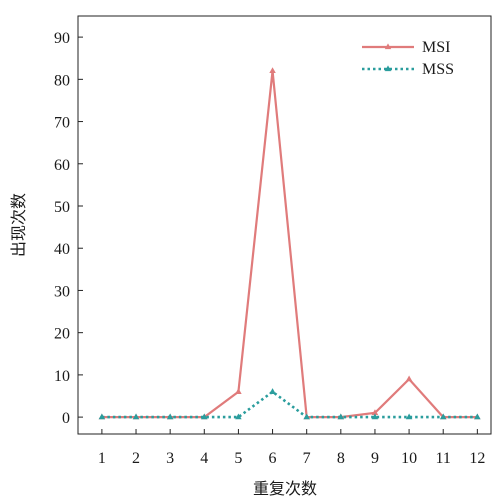  Describe the element at coordinates (409, 458) in the screenshot. I see `x-tick-label: 10` at that location.